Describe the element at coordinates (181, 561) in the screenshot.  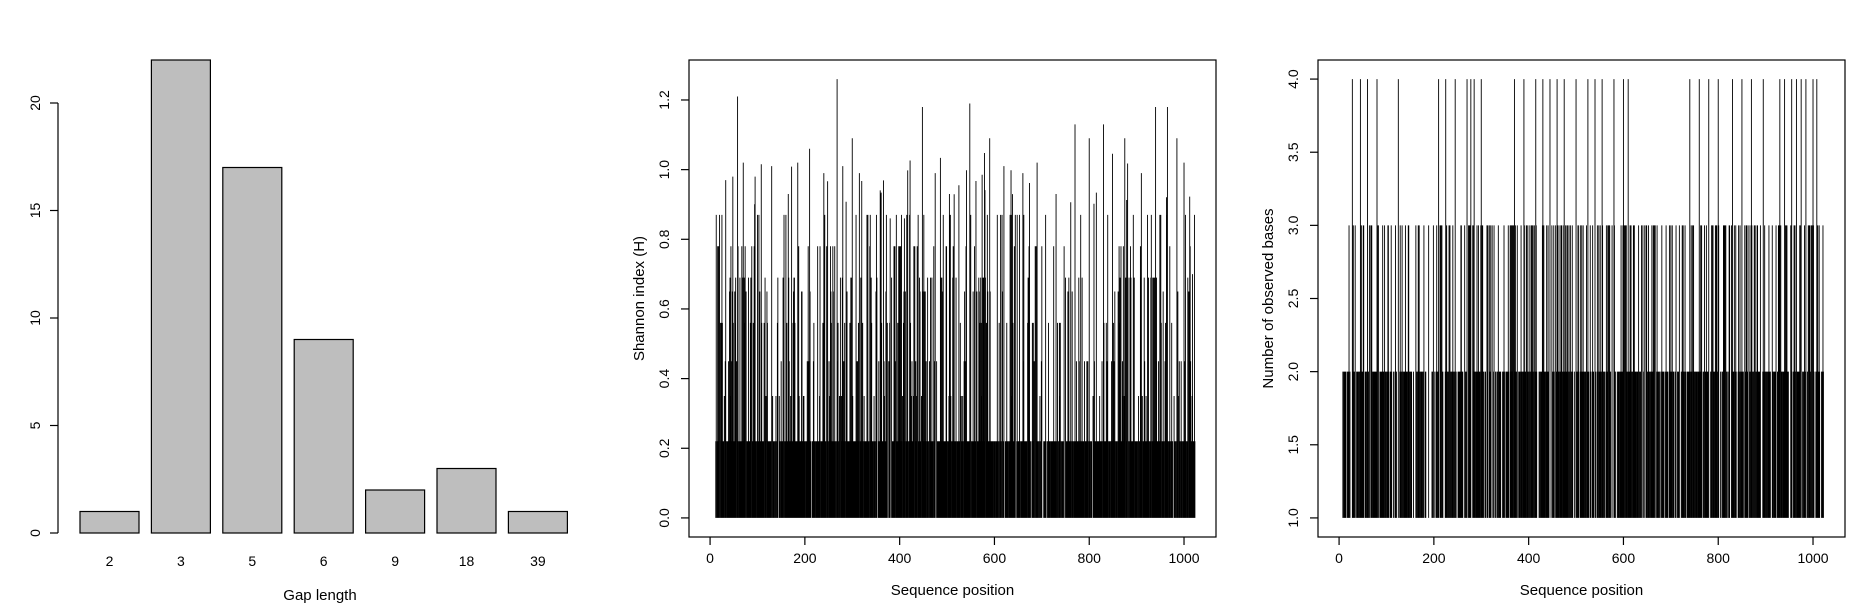
I see `x-tick-label-3: 3` at that location.